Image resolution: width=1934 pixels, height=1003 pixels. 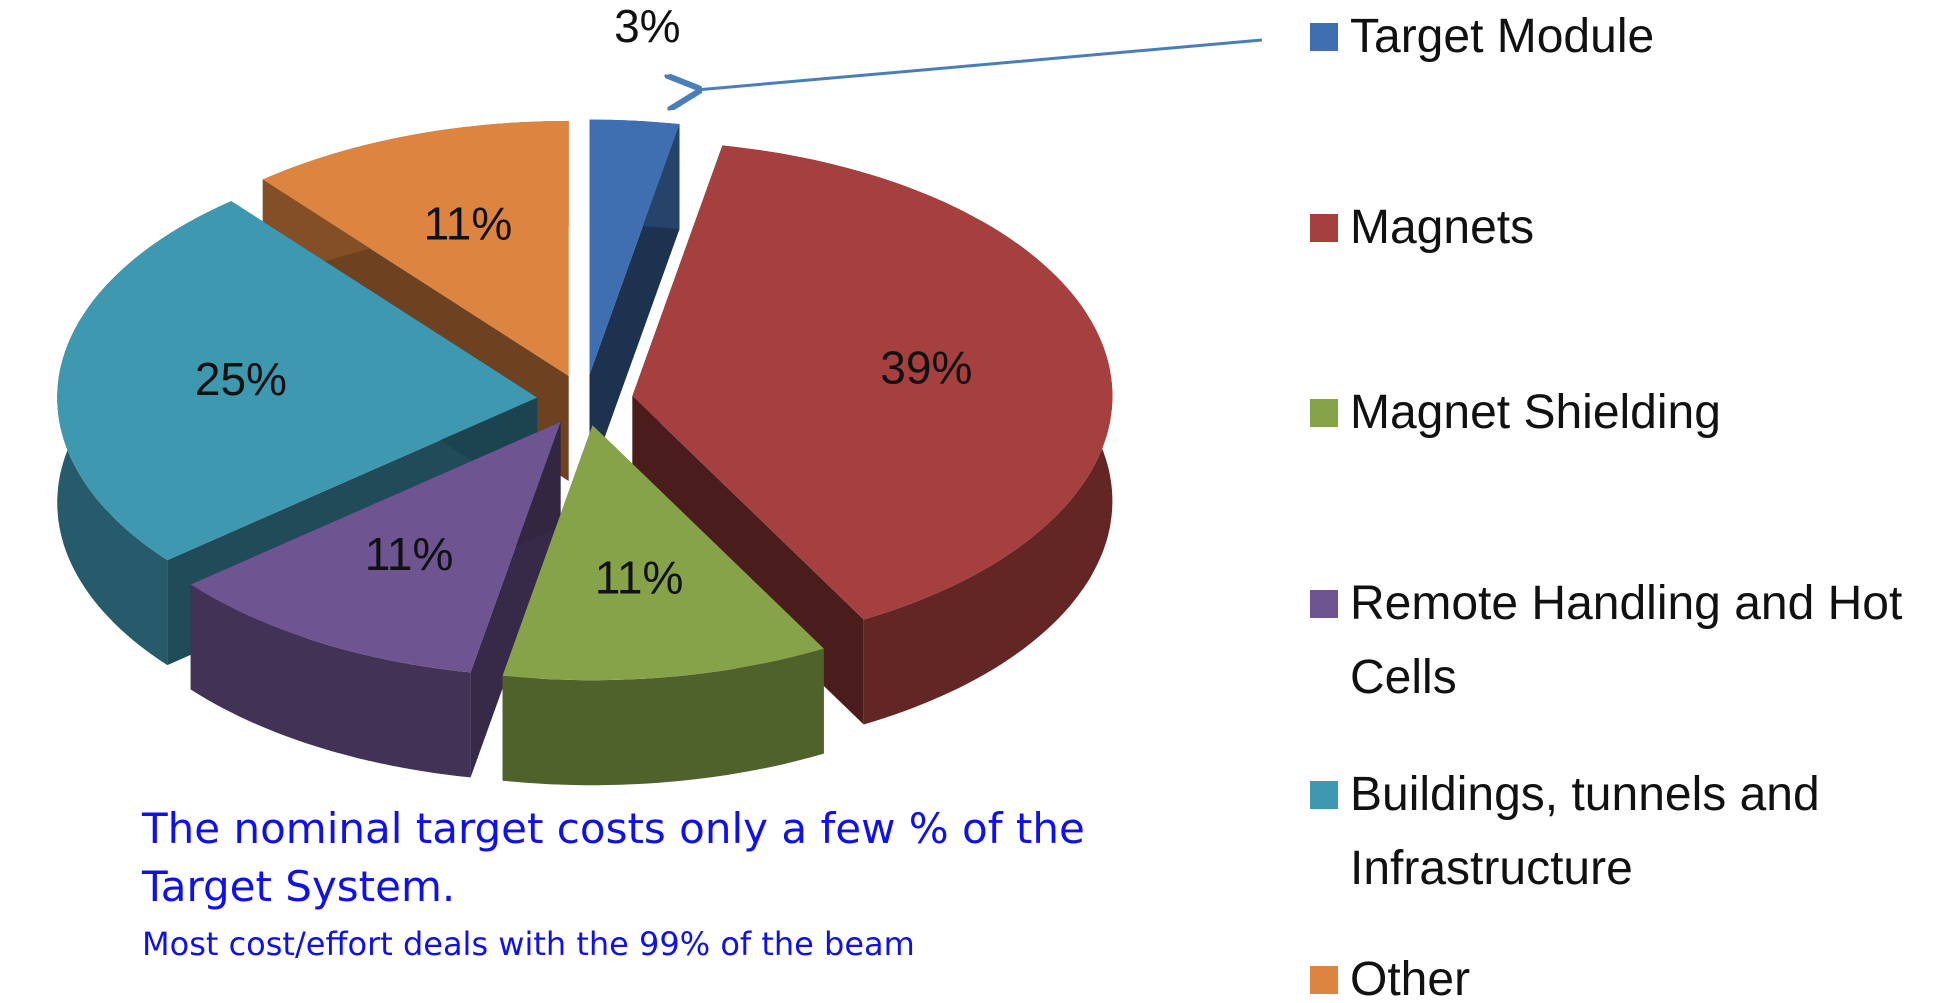 I want to click on data-label: 3%, so click(x=647, y=26).